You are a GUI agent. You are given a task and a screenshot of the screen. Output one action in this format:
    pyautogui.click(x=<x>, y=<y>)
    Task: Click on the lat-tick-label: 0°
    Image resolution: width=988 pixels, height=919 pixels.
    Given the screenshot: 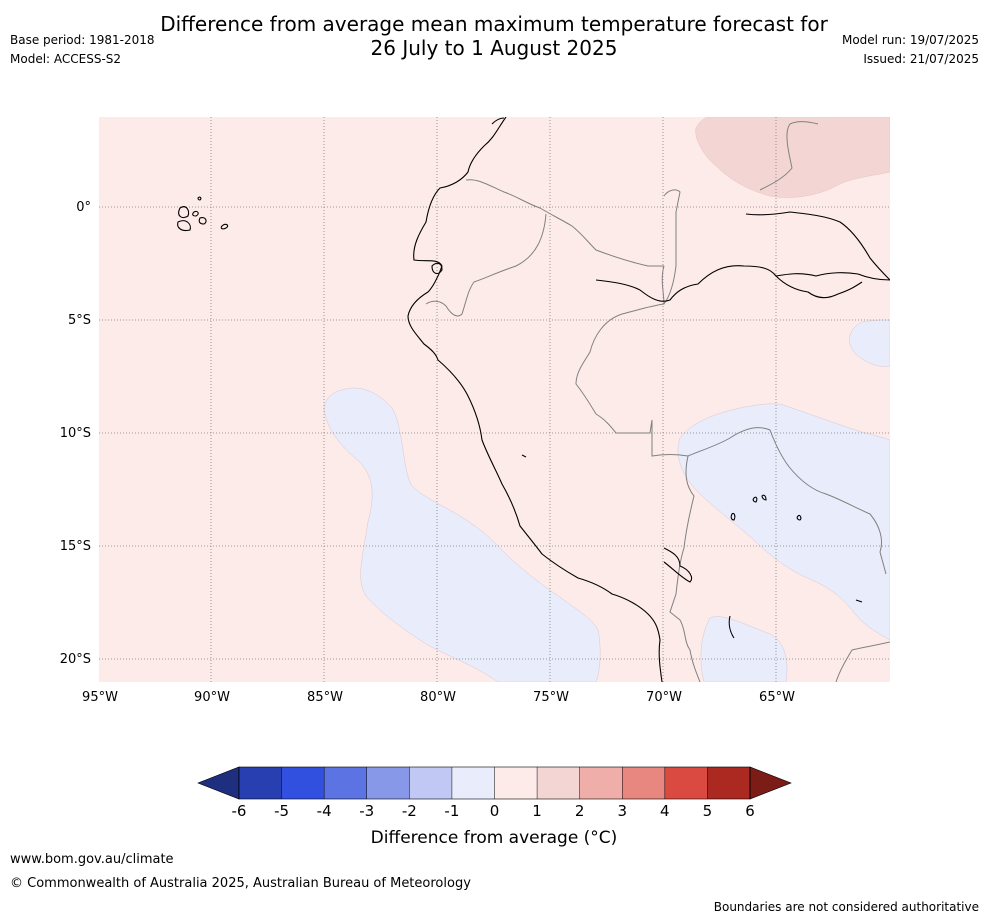 What is the action you would take?
    pyautogui.click(x=83, y=207)
    